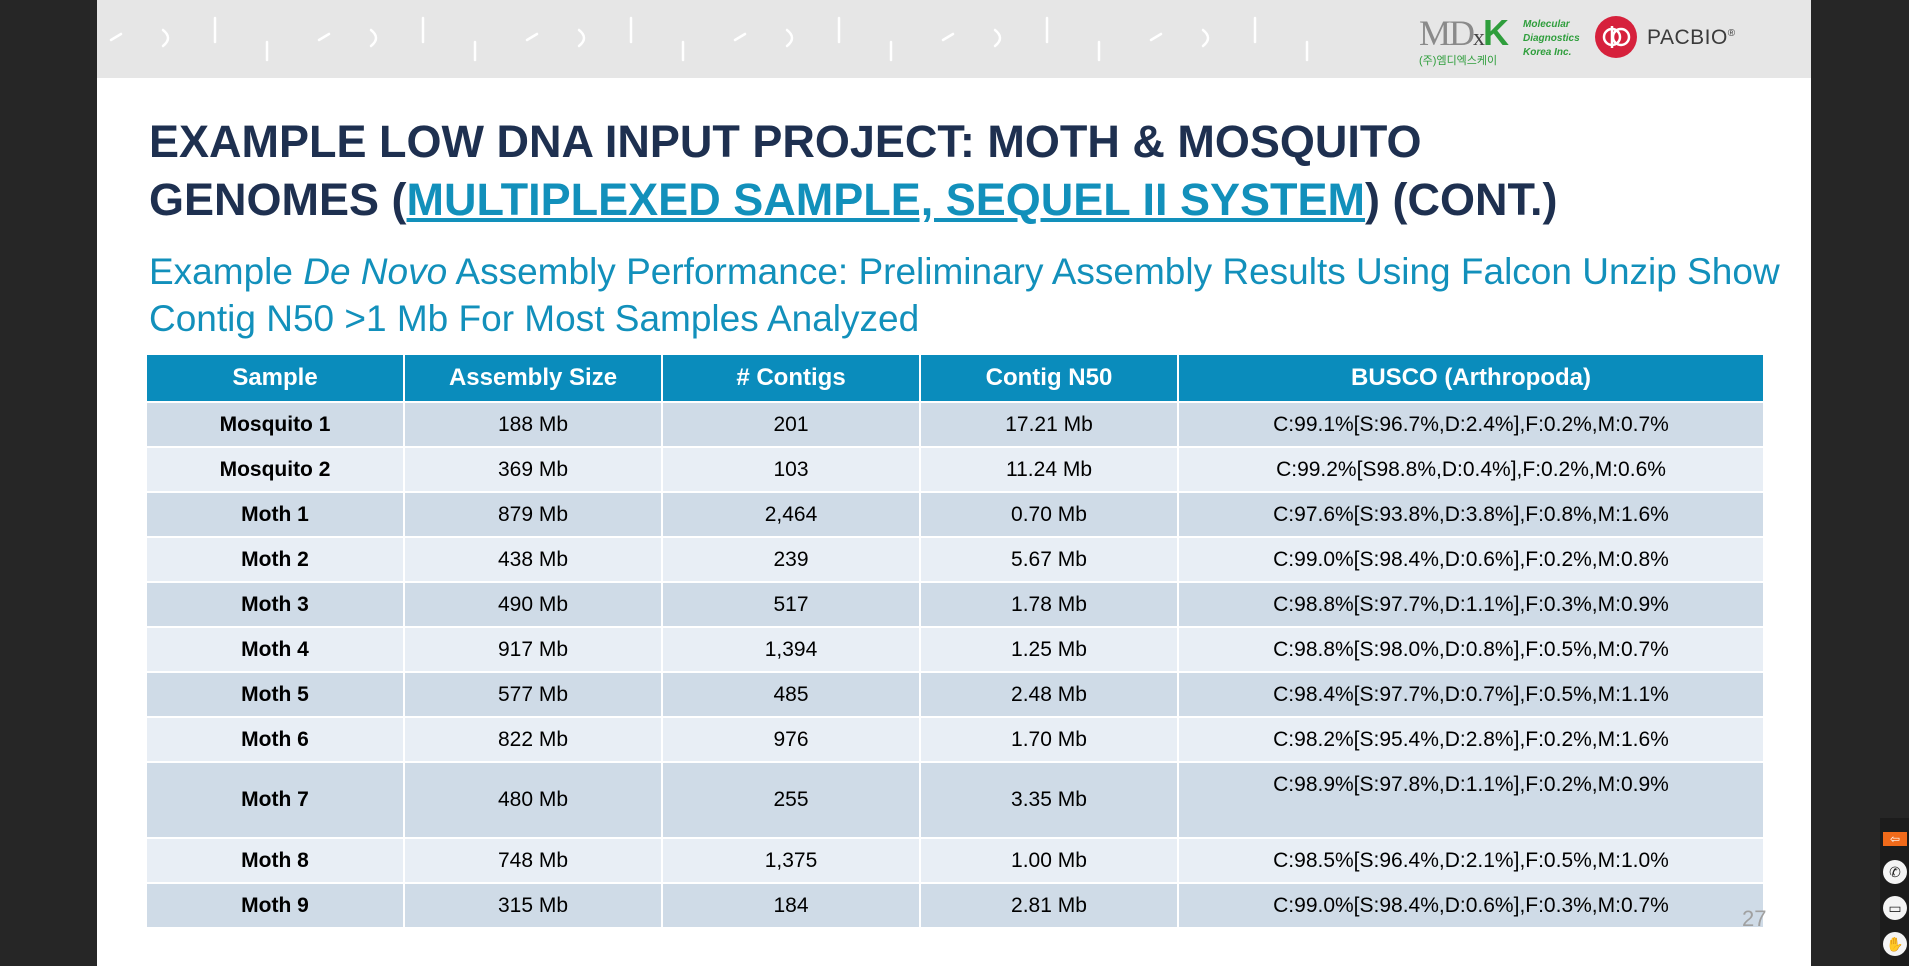  I want to click on cell-busco: C:98.4%[S:97.7%,D:0.7%],F:0.5%,M:1.1%, so click(1471, 694).